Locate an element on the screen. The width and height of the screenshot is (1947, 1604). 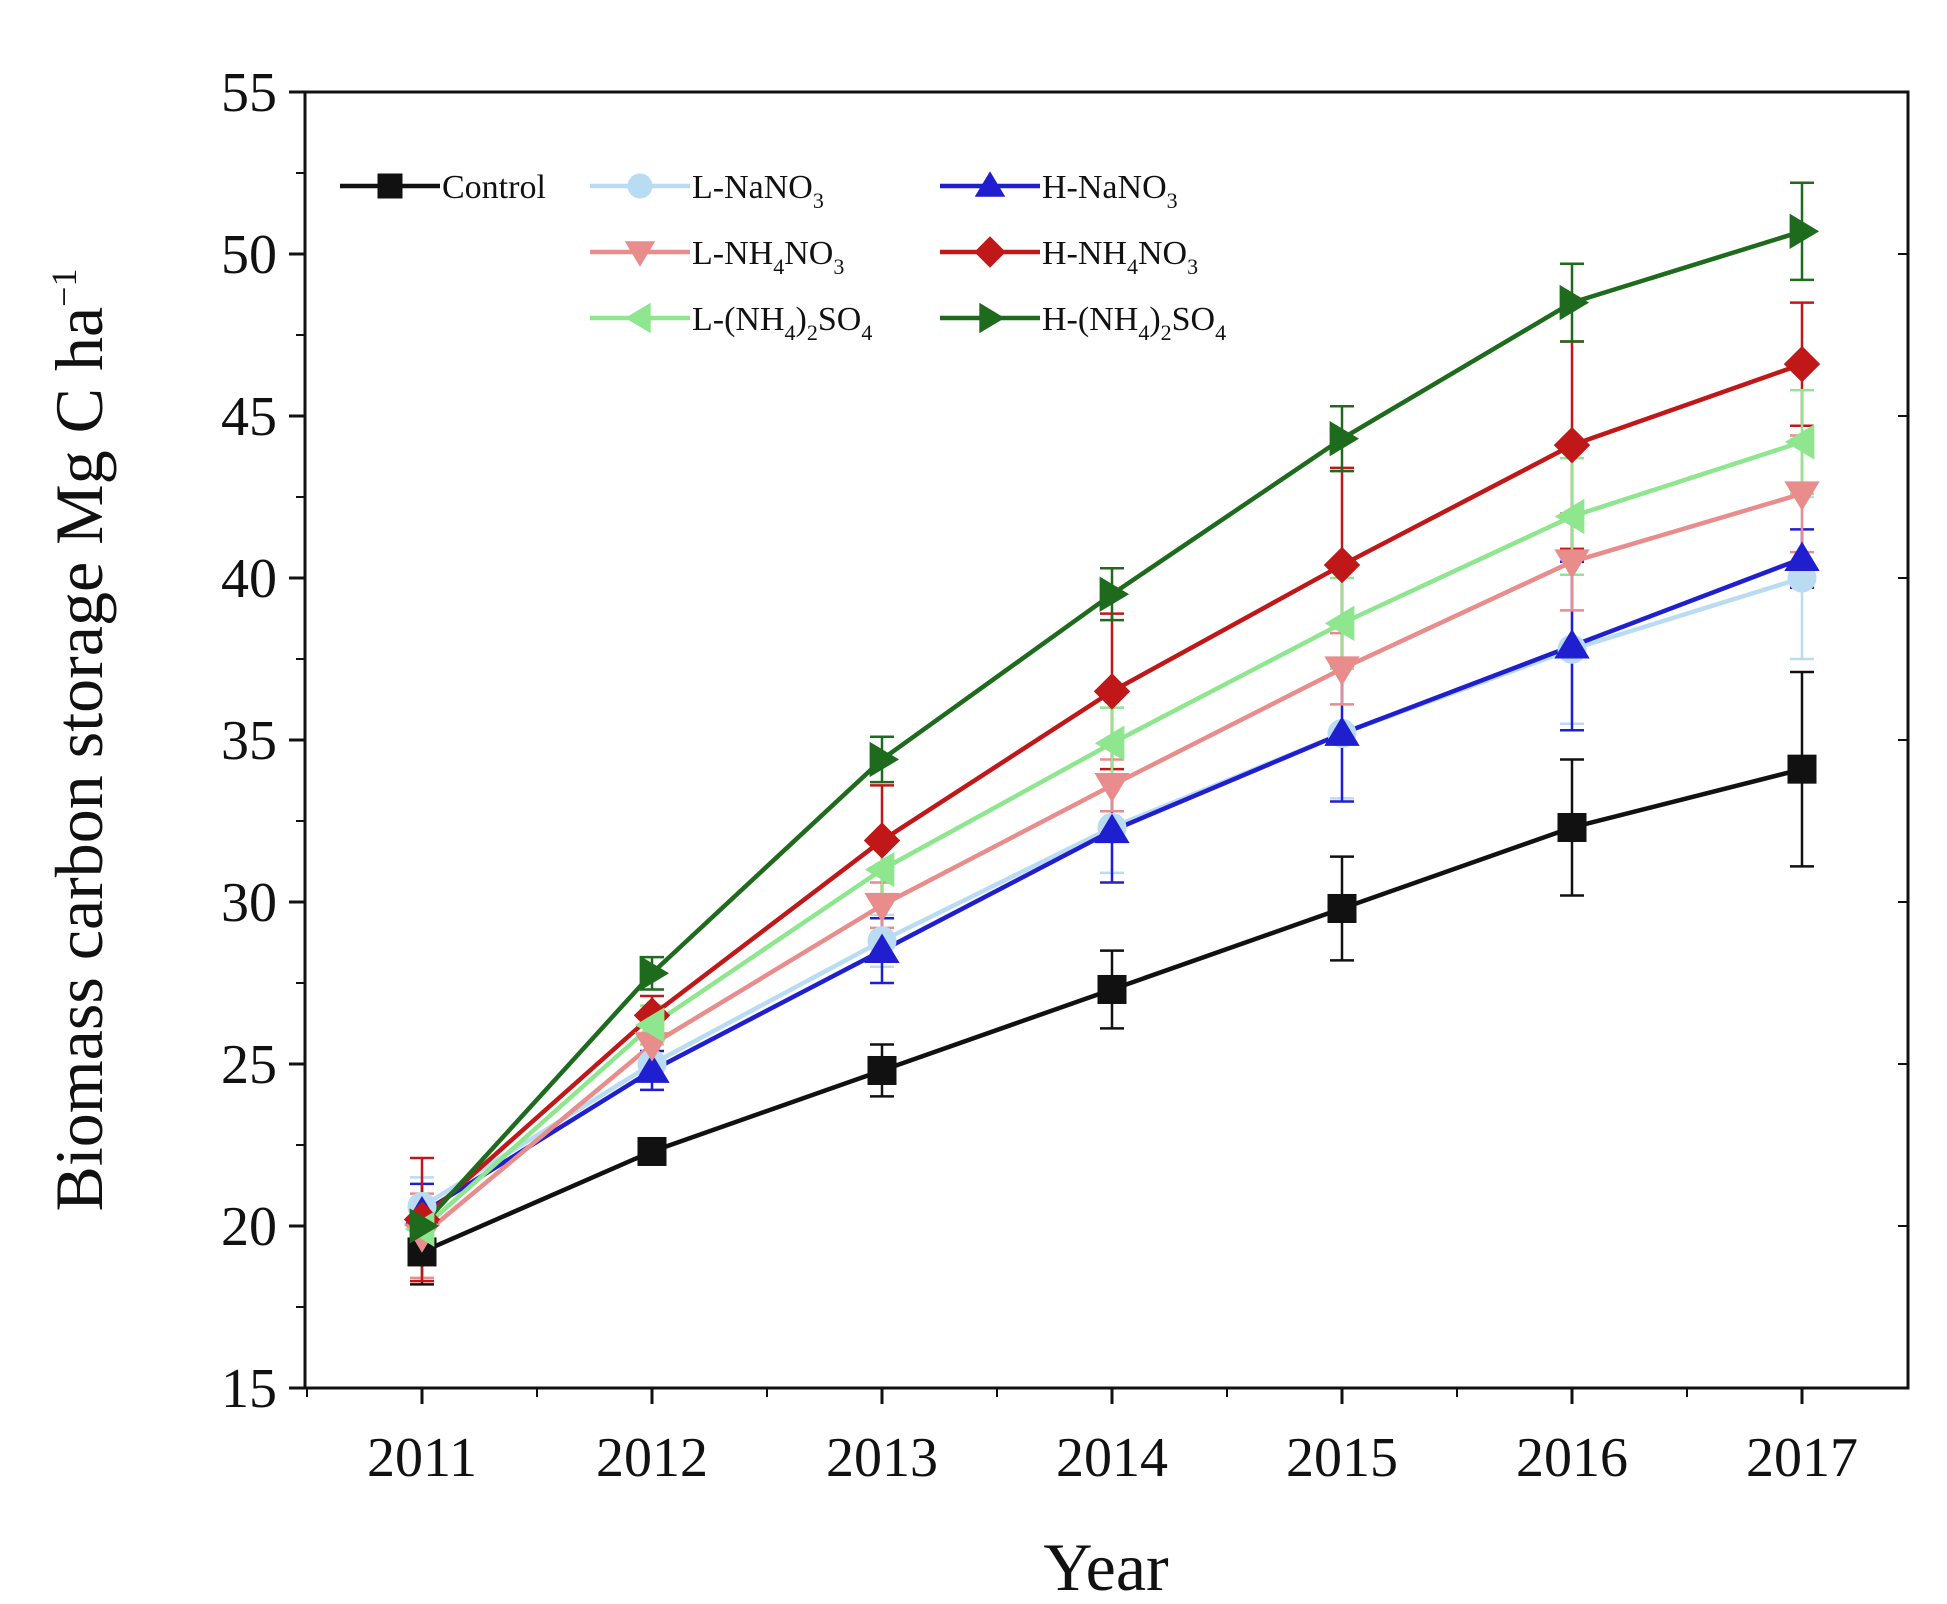
y-tick-label: 40 is located at coordinates (249, 579).